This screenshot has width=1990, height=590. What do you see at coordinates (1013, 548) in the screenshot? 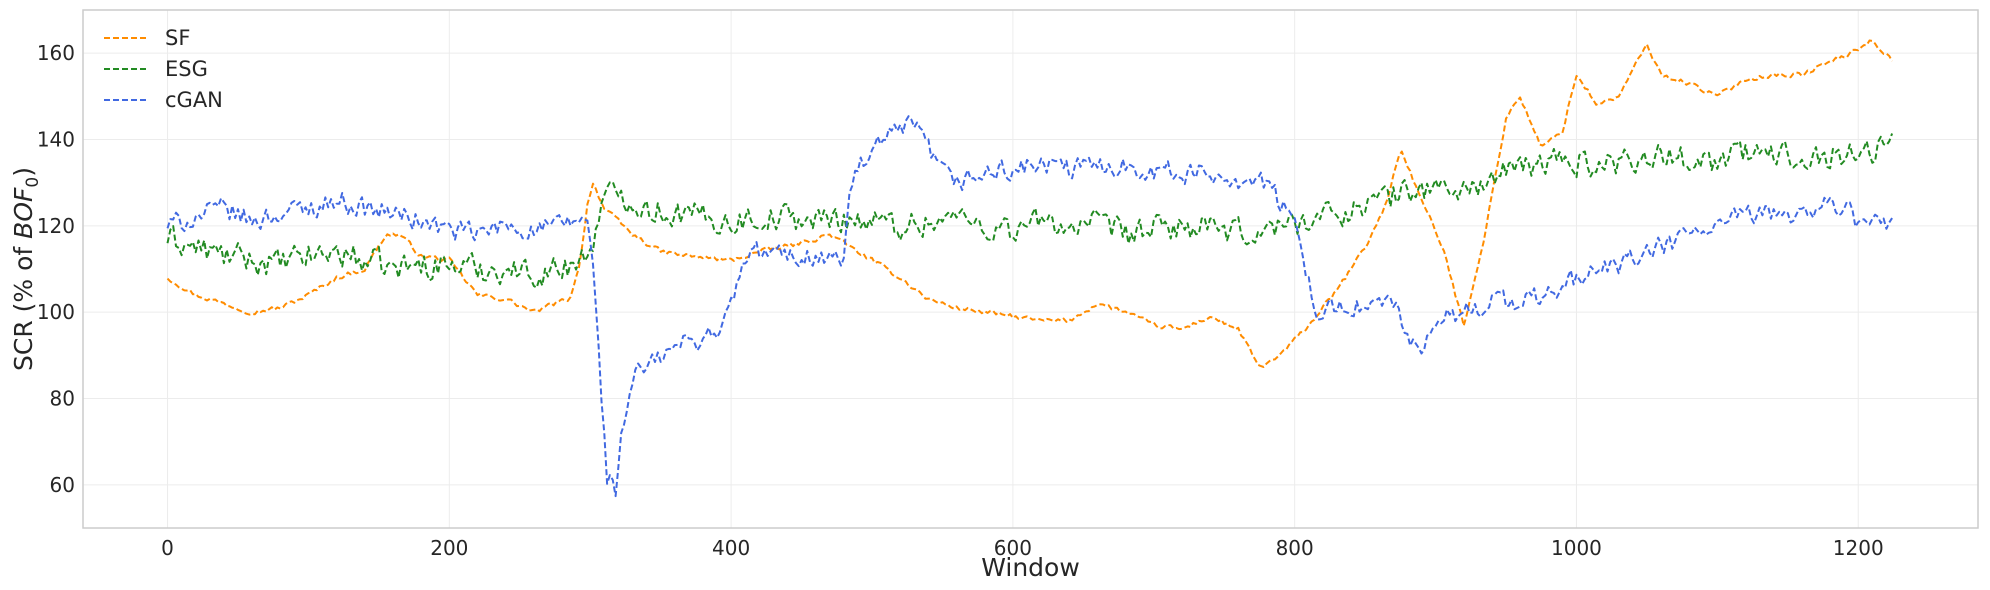
I see `x-tick-label: 600` at bounding box center [1013, 548].